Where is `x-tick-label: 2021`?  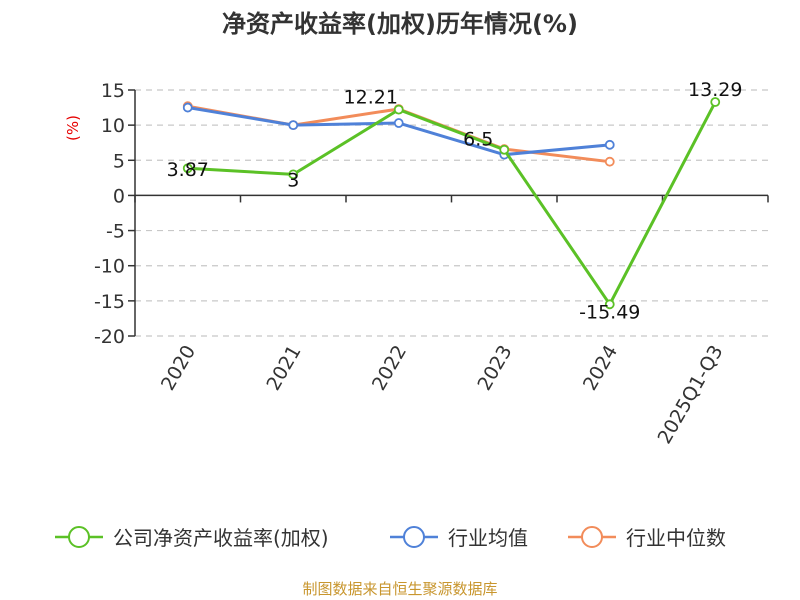 x-tick-label: 2021 is located at coordinates (283, 368).